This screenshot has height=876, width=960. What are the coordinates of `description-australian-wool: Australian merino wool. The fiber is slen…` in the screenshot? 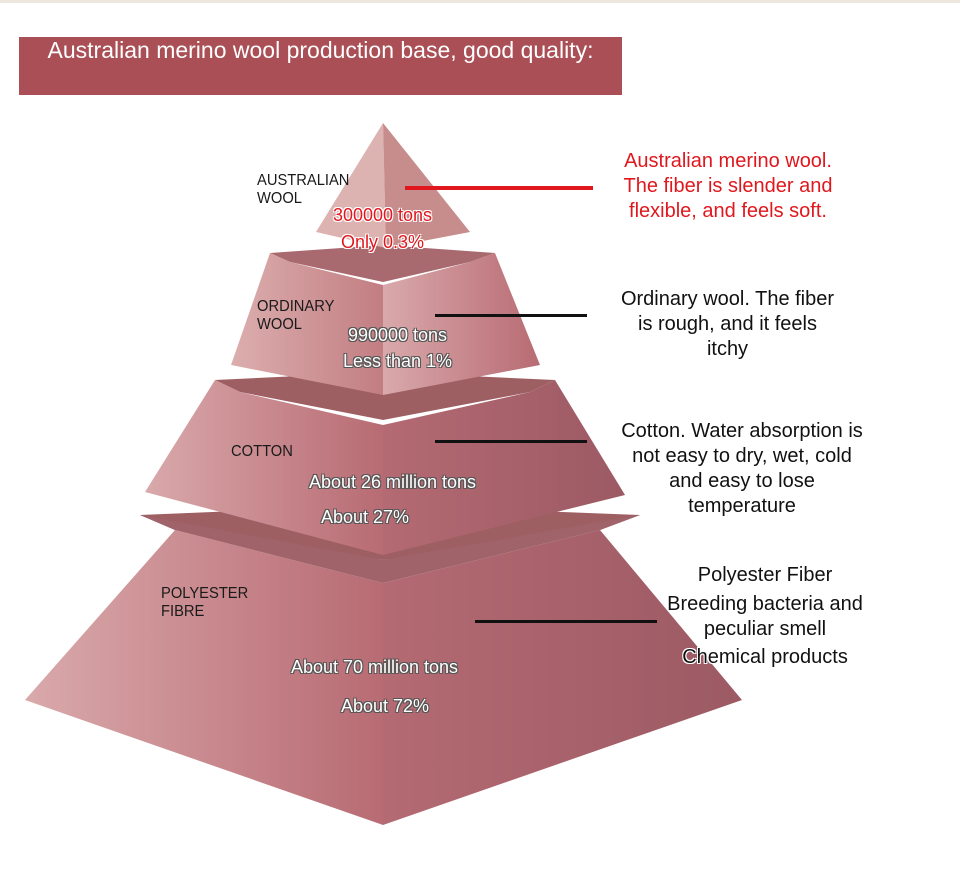 It's located at (728, 186).